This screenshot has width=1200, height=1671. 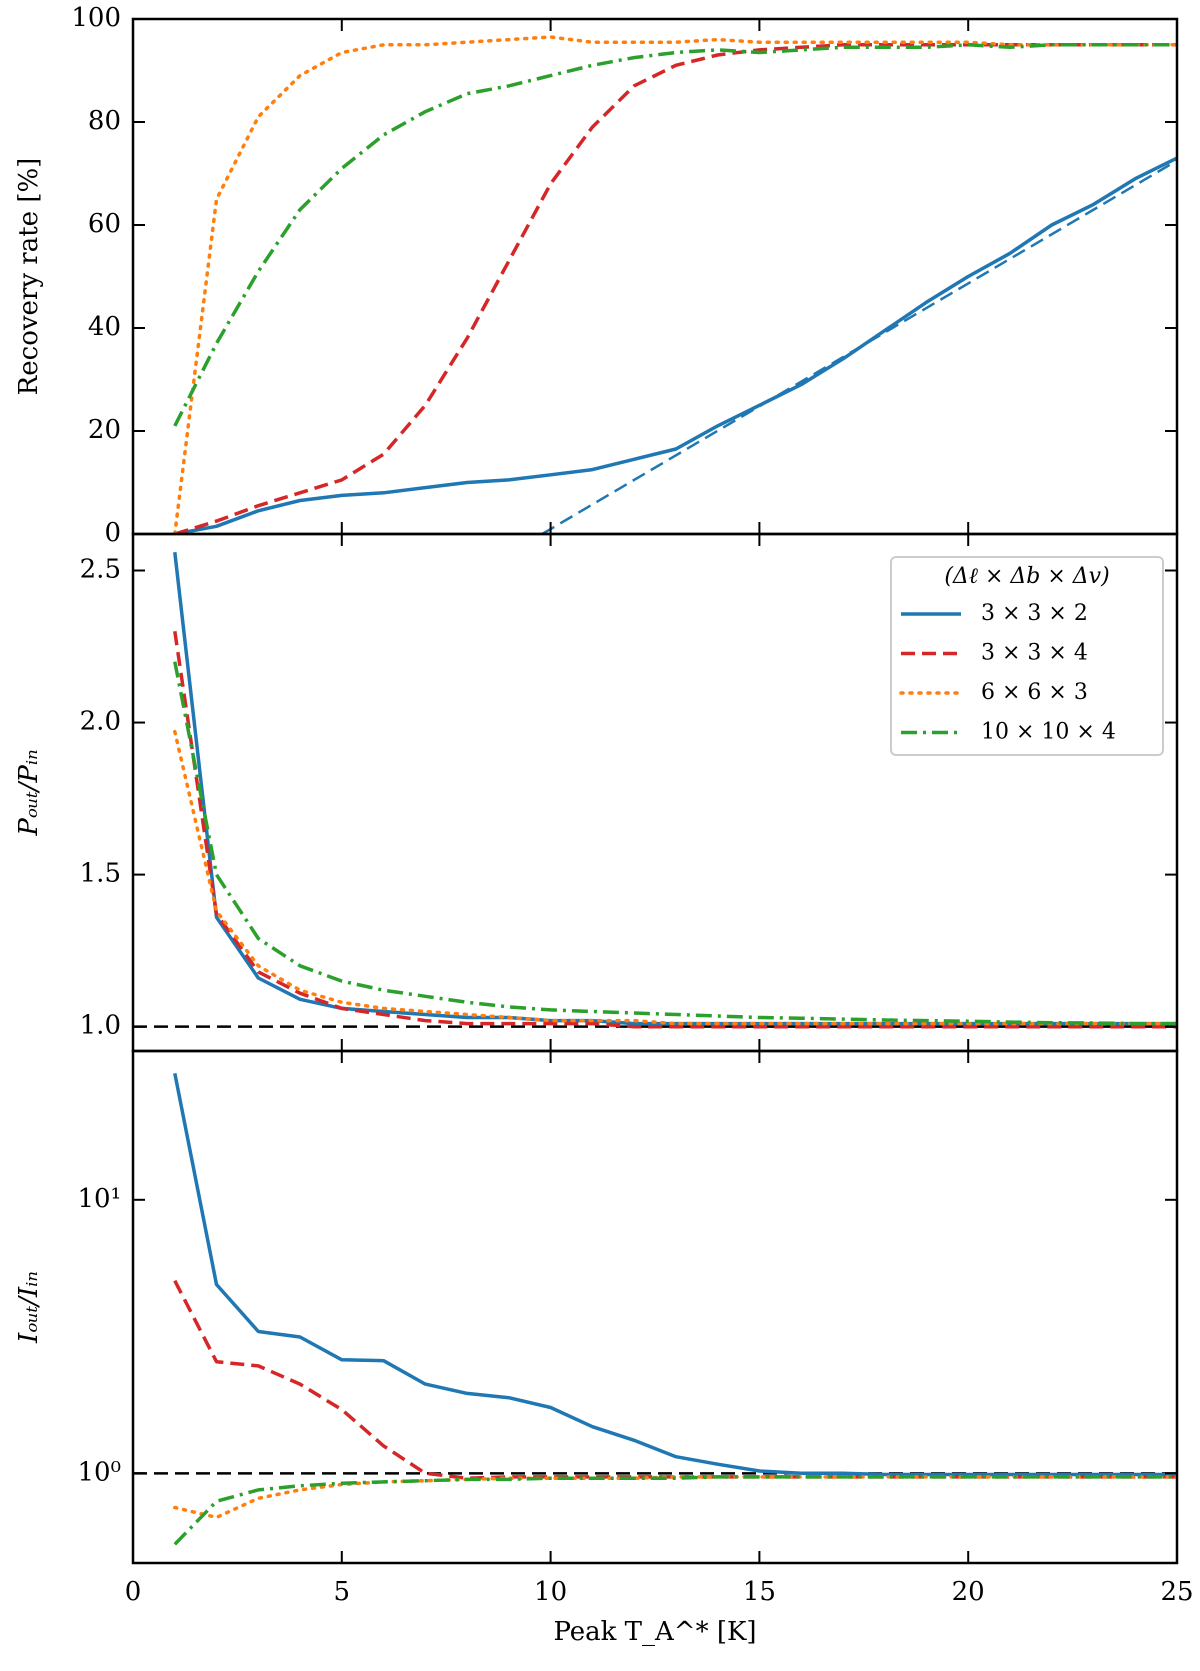 I want to click on y-tick-label: 1.0, so click(x=100, y=1026).